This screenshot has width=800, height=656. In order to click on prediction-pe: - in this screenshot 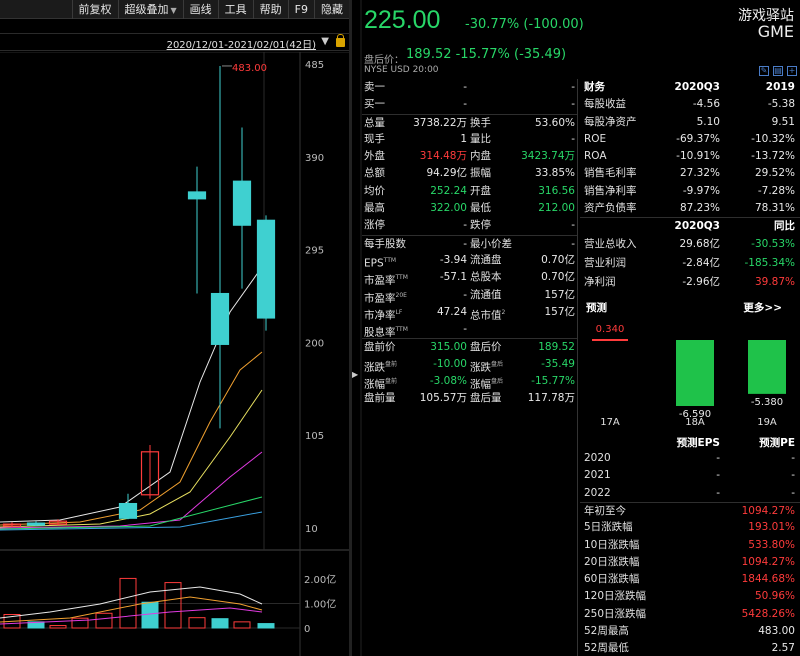, I will do `click(793, 458)`.